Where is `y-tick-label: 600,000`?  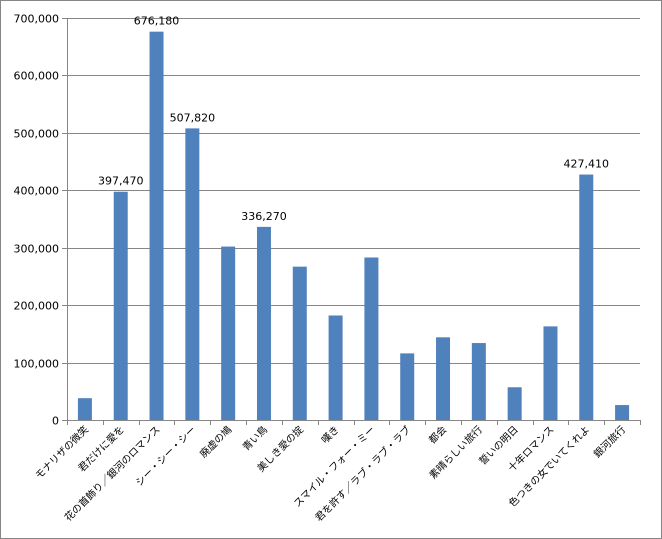
y-tick-label: 600,000 is located at coordinates (37, 76).